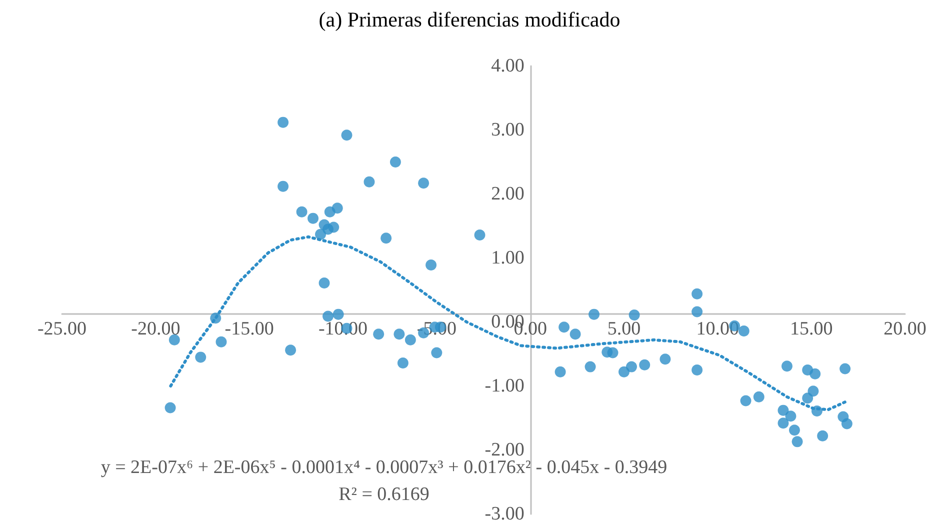 The image size is (939, 524). I want to click on y-tick-label: 2.00, so click(507, 194).